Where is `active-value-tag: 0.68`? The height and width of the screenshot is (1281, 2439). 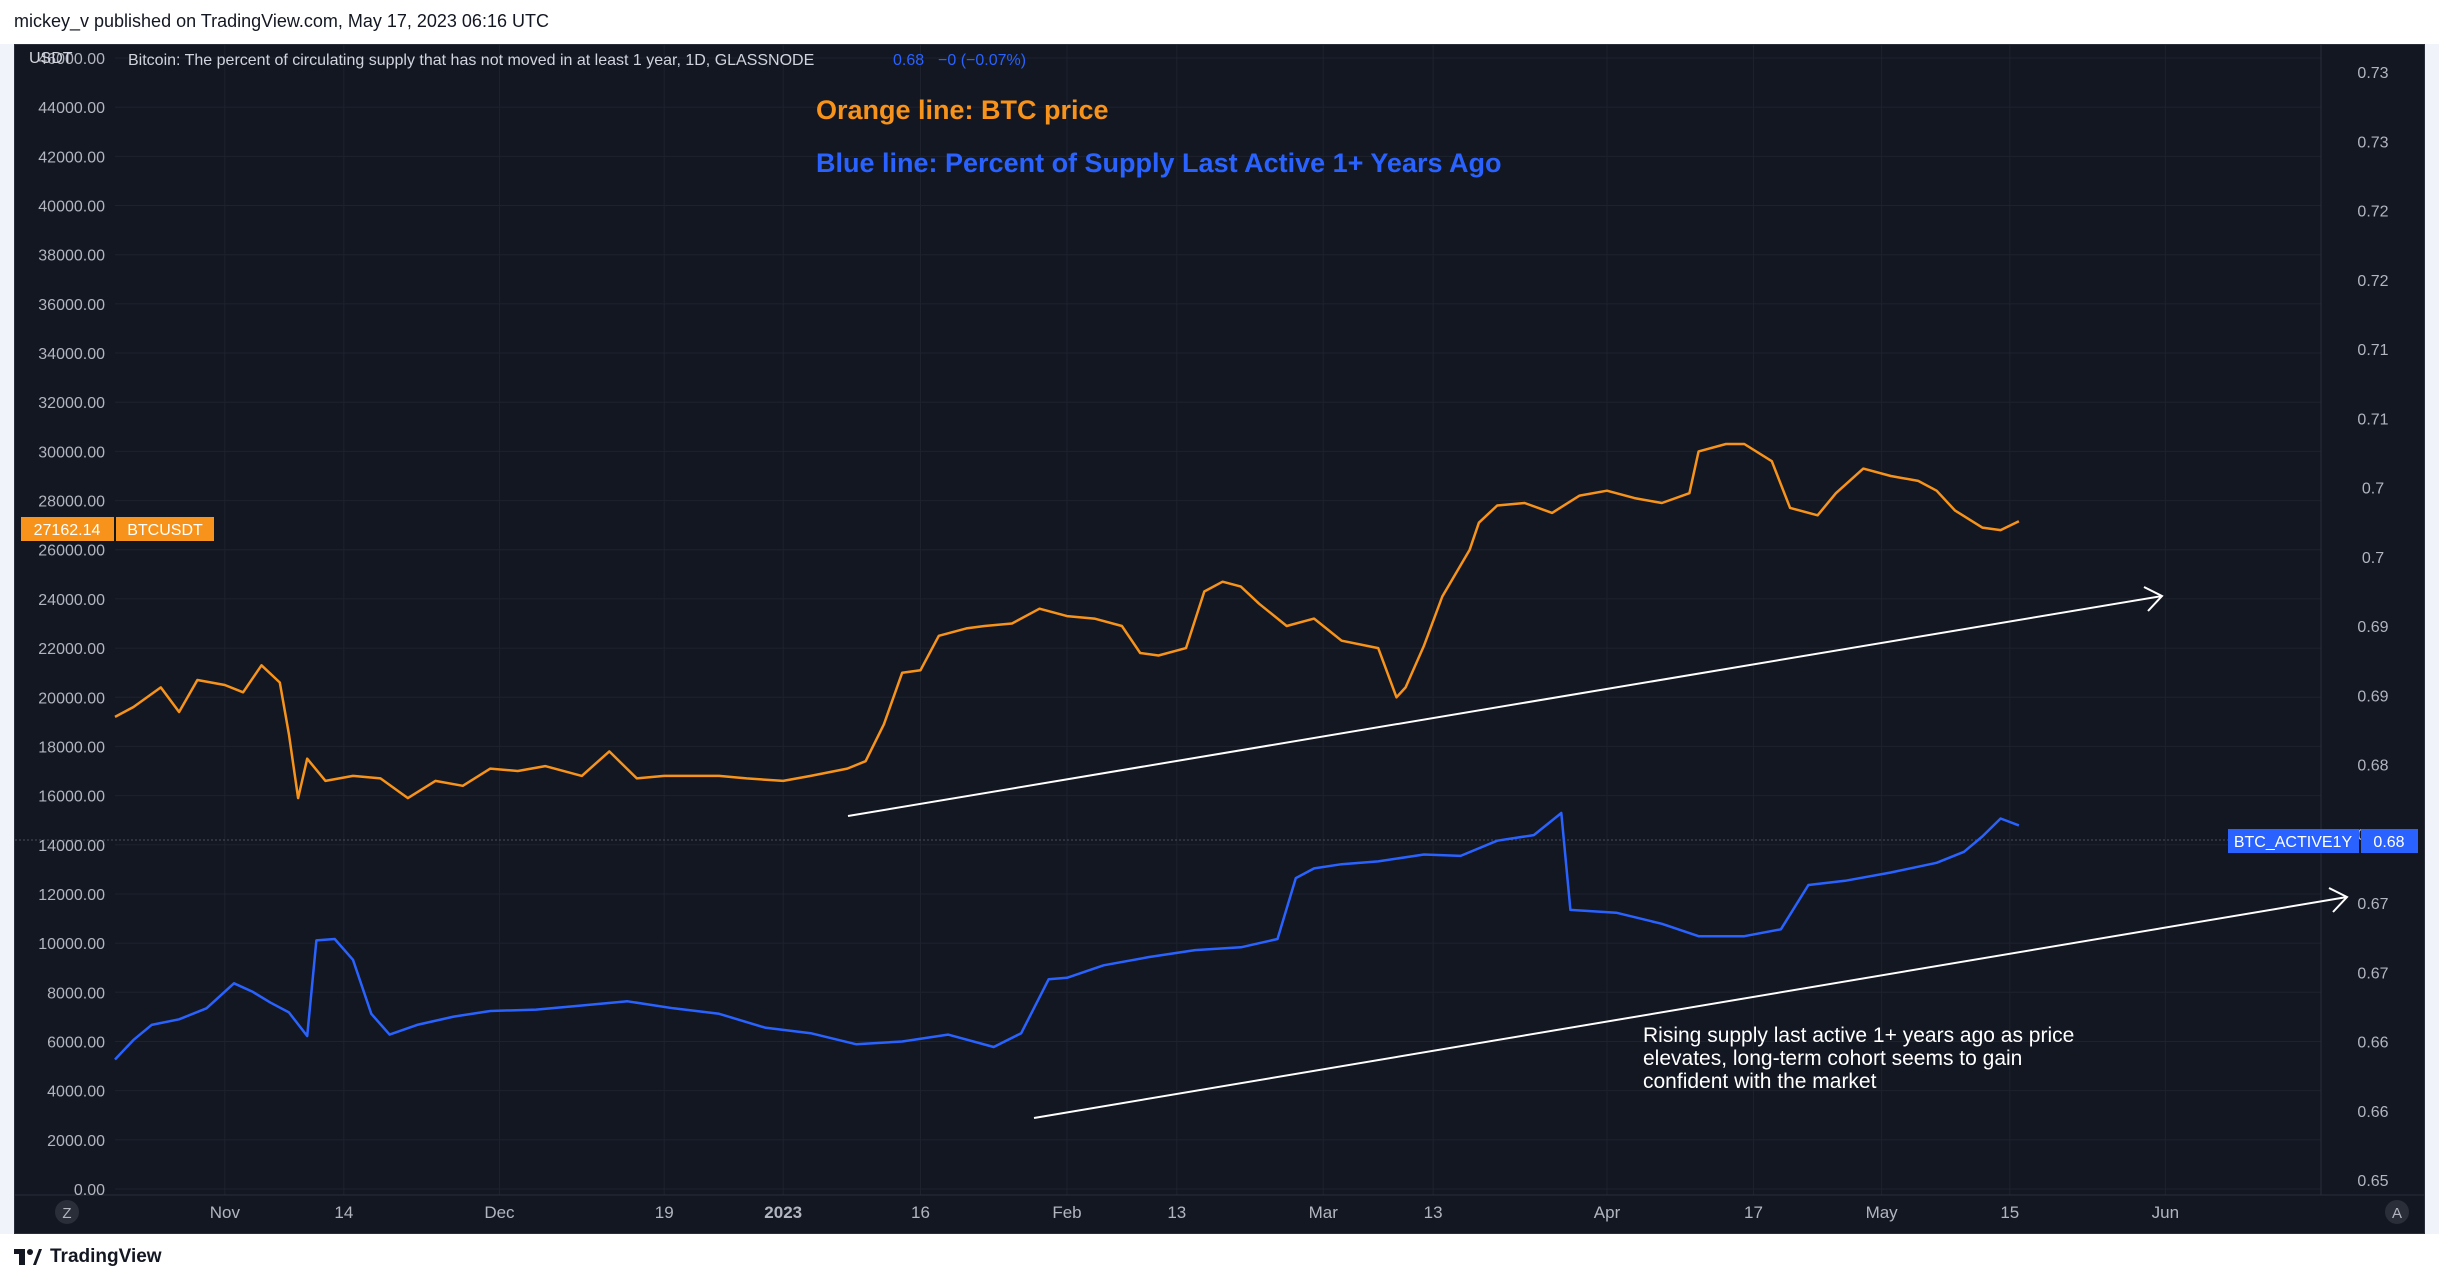 active-value-tag: 0.68 is located at coordinates (2389, 841).